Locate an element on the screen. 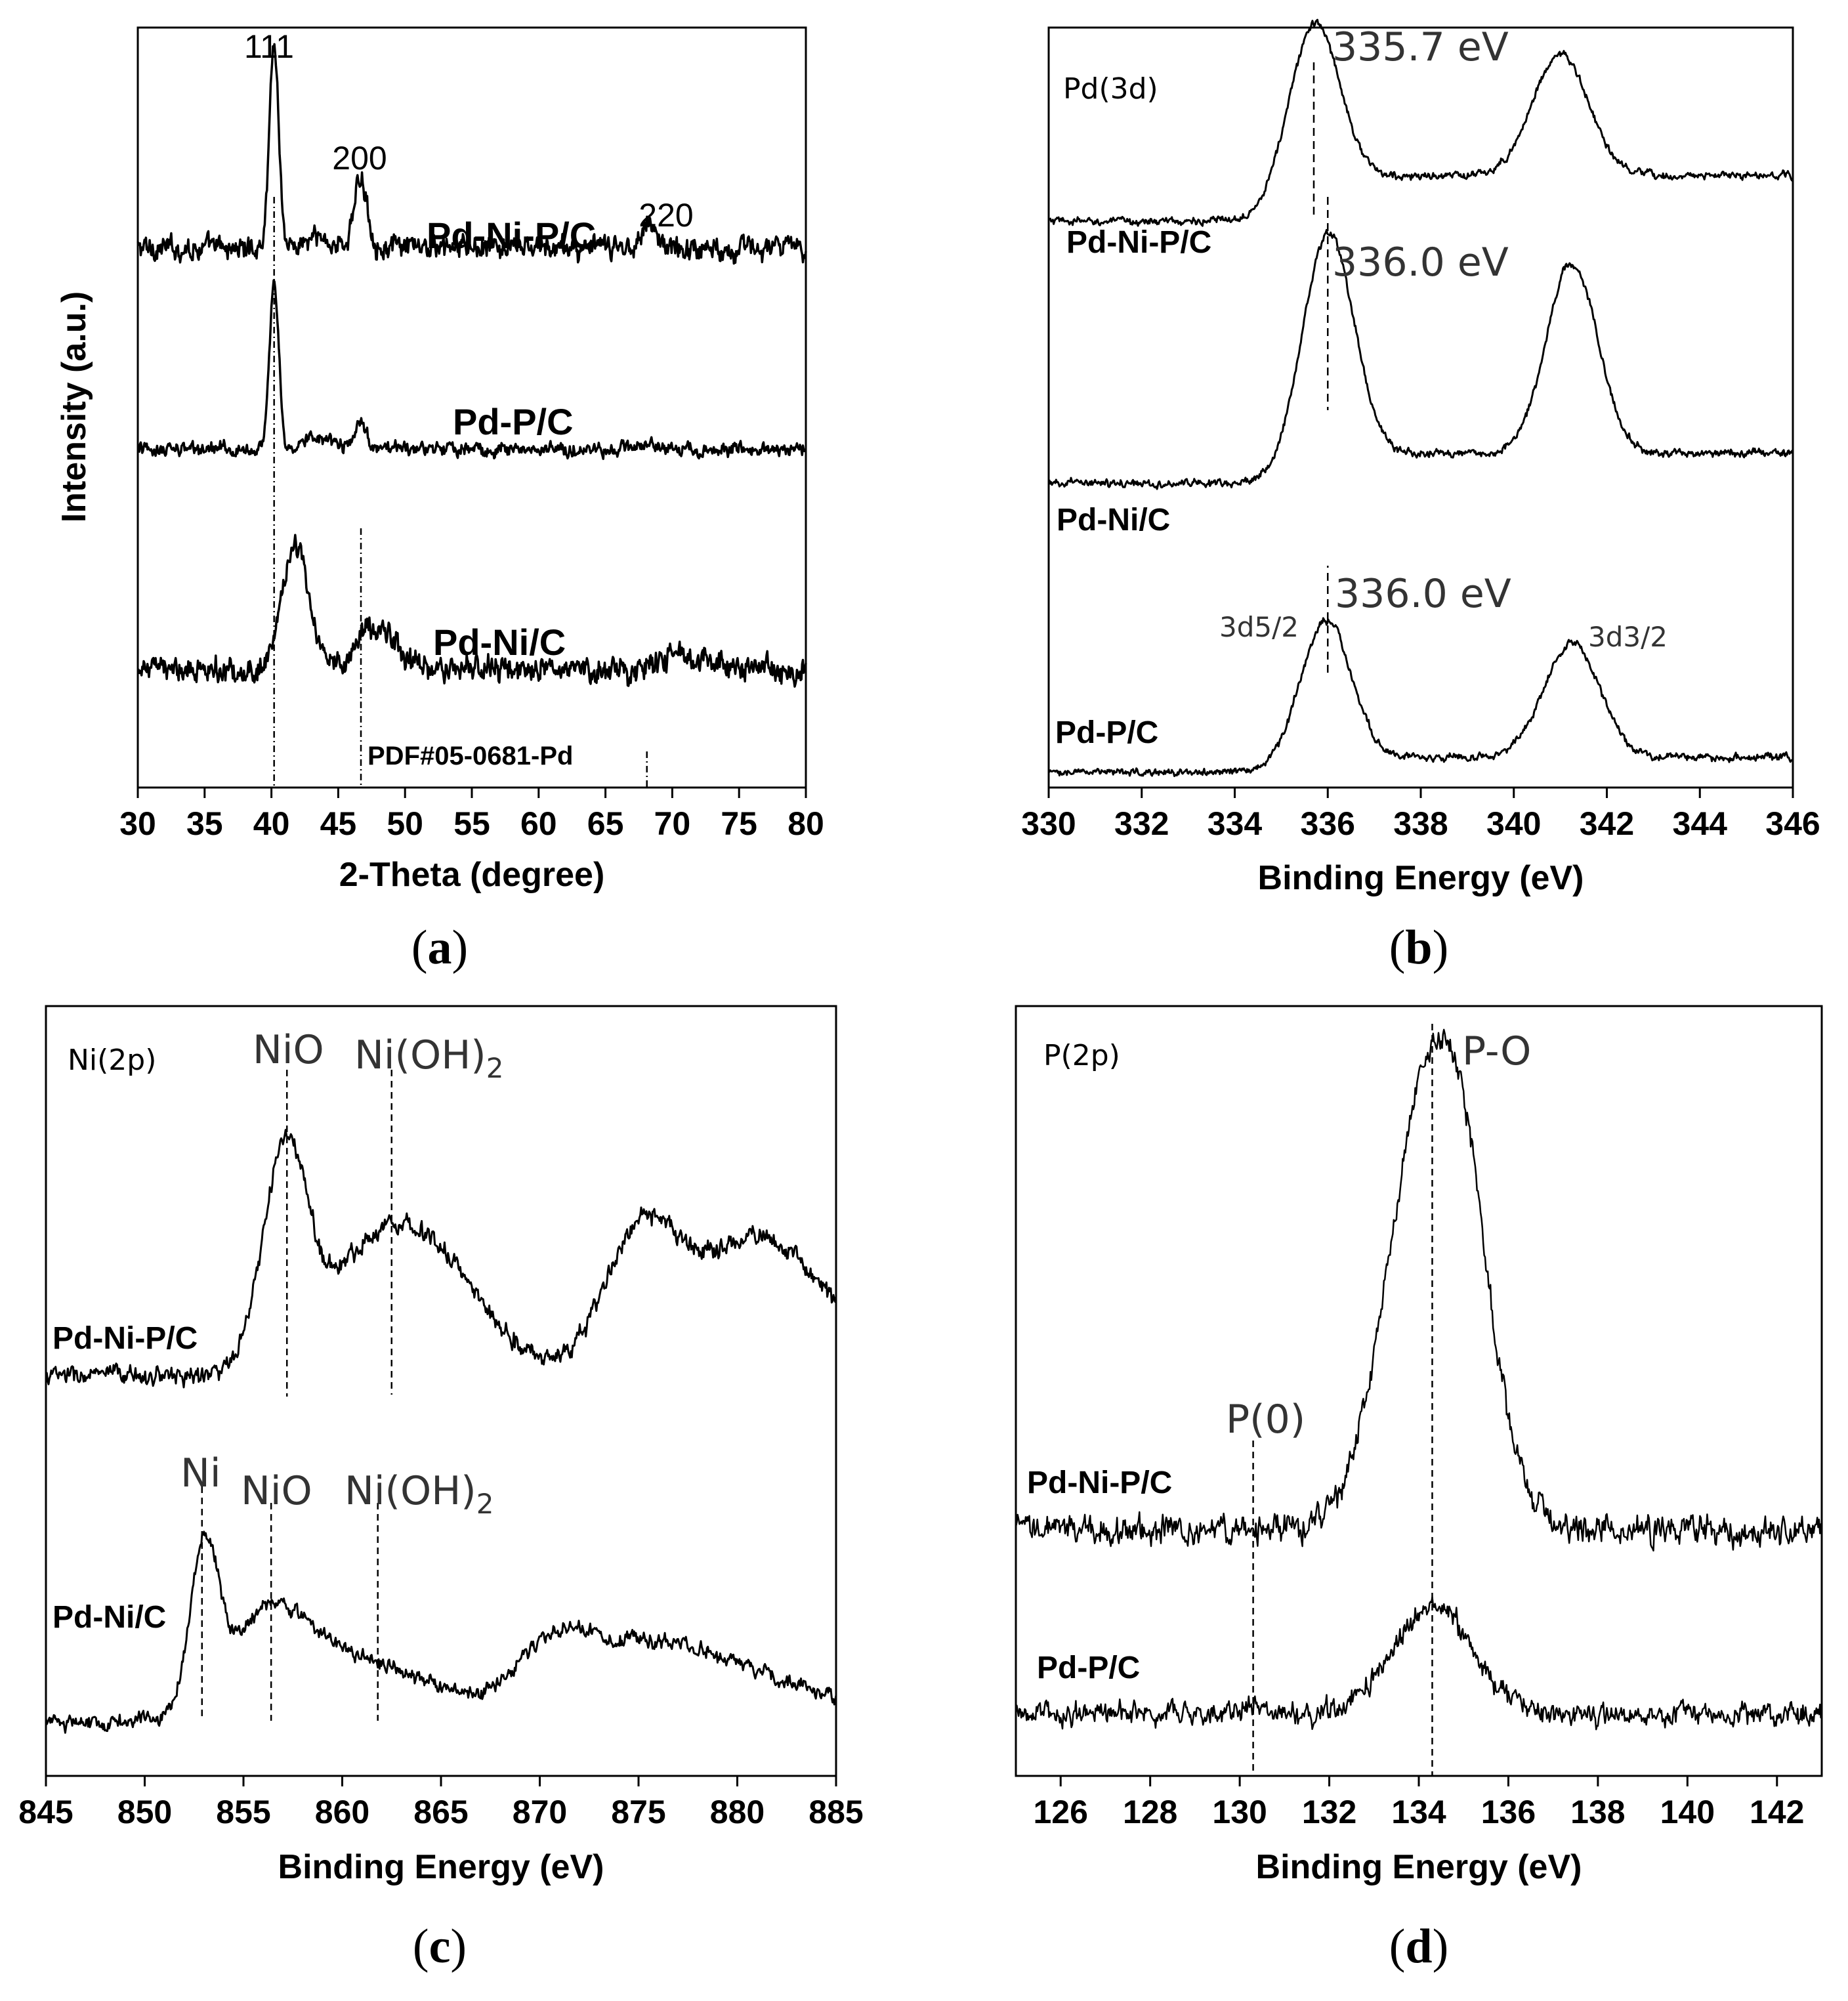 Image resolution: width=1848 pixels, height=2001 pixels. x-tick-label: 128 is located at coordinates (1150, 1812).